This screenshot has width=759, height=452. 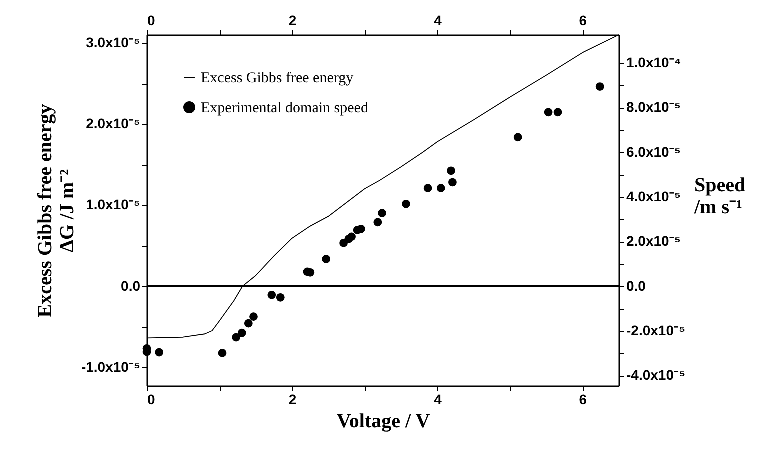 What do you see at coordinates (656, 330) in the screenshot?
I see `y2-tick-label: -2.0x10⁻⁵` at bounding box center [656, 330].